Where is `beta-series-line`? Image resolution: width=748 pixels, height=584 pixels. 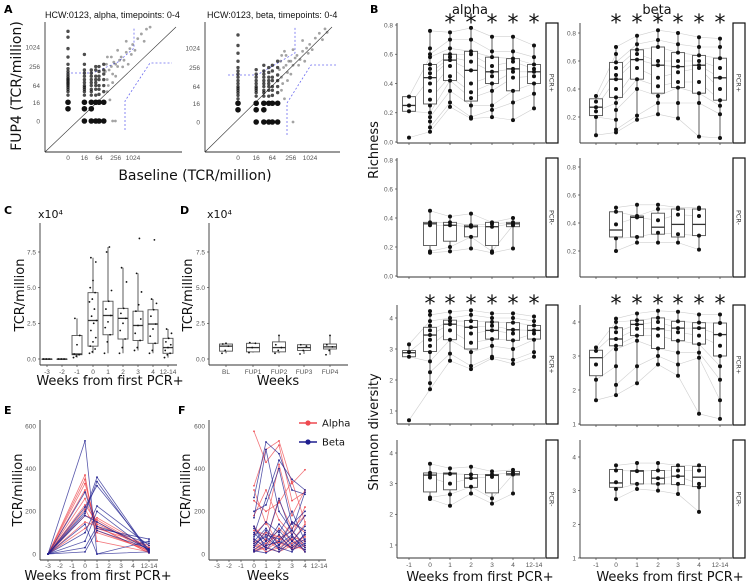
beta-series-line is located at coordinates (98, 532).